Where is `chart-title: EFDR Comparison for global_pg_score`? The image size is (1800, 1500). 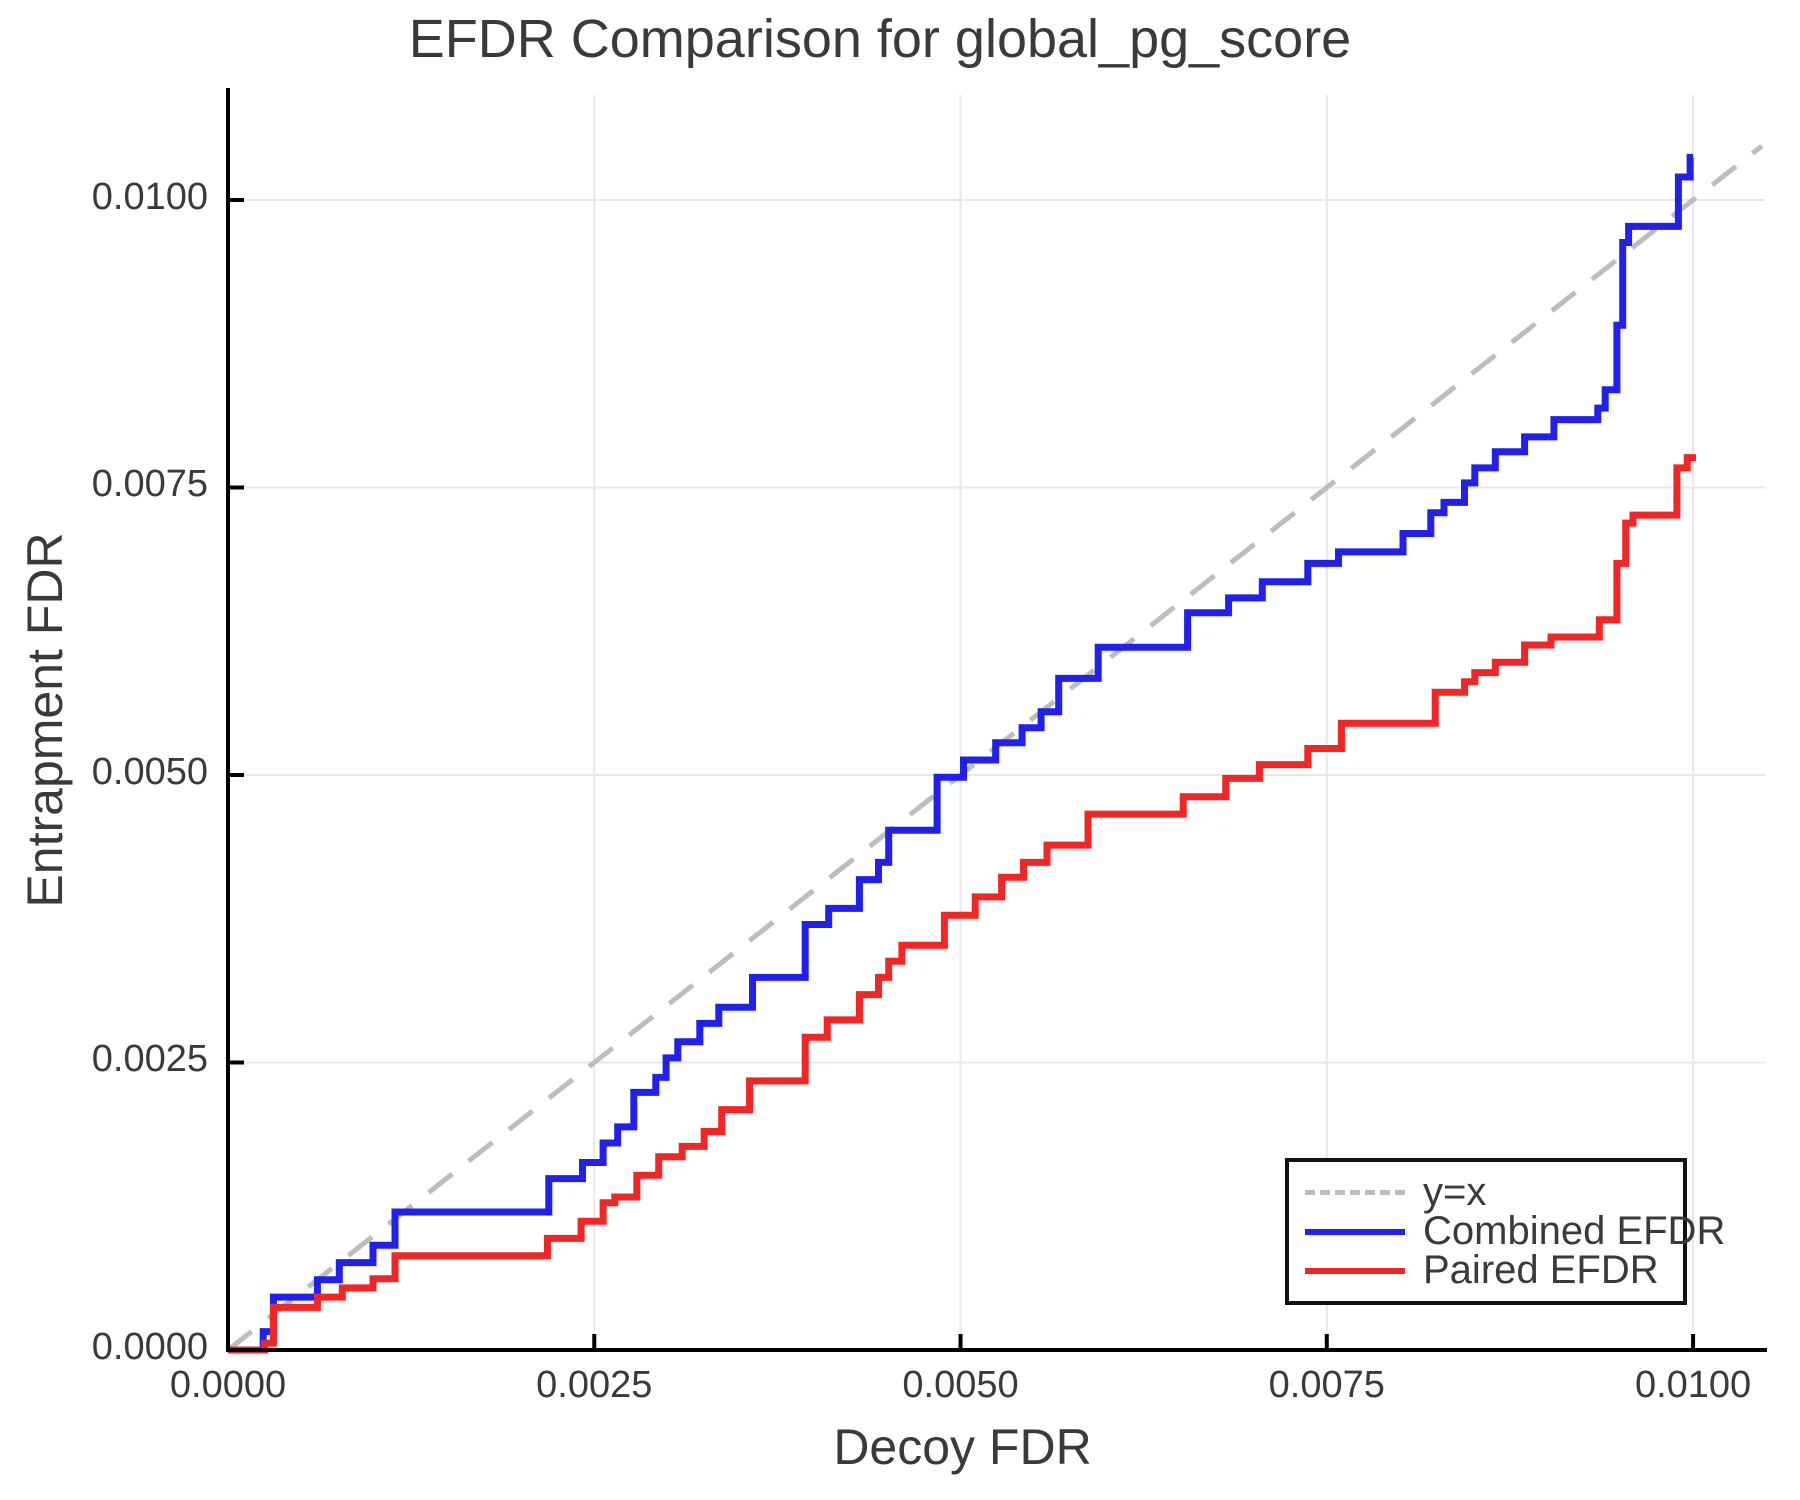 chart-title: EFDR Comparison for global_pg_score is located at coordinates (880, 39).